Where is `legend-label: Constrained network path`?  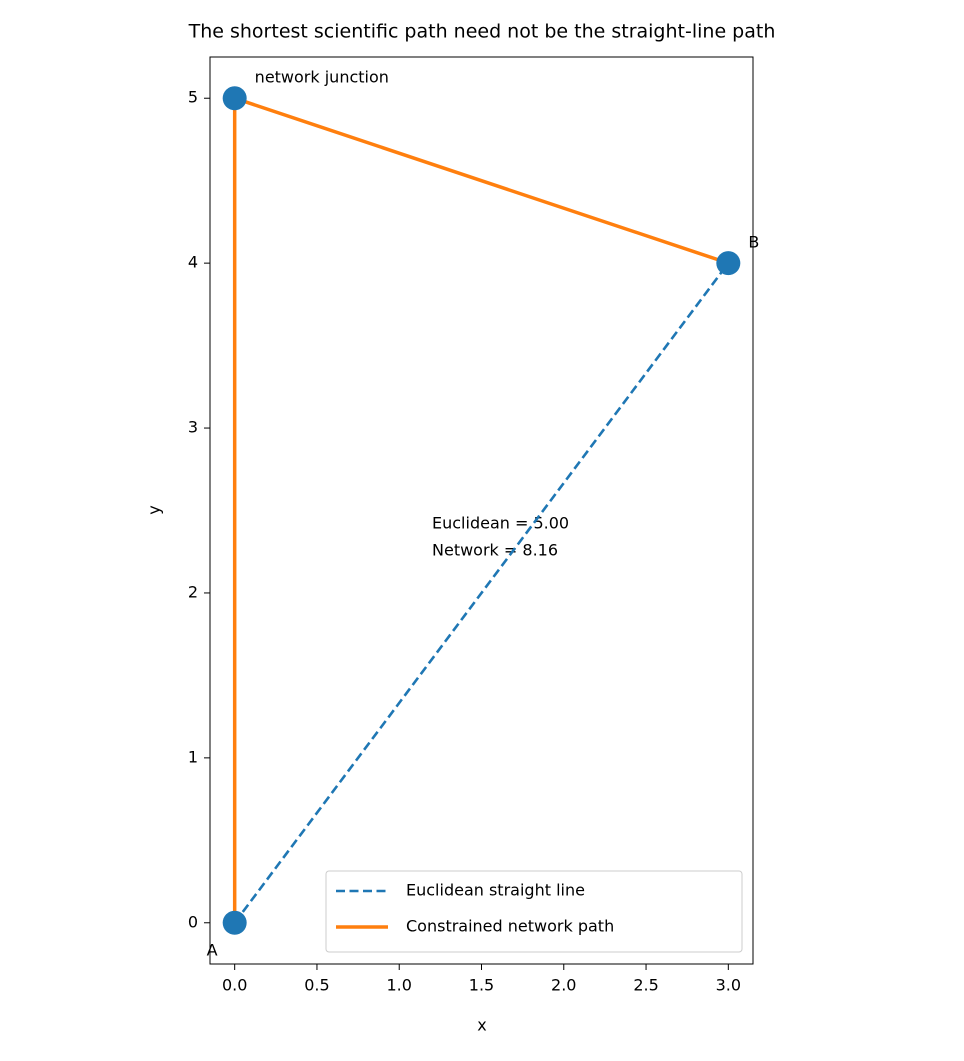 legend-label: Constrained network path is located at coordinates (510, 926).